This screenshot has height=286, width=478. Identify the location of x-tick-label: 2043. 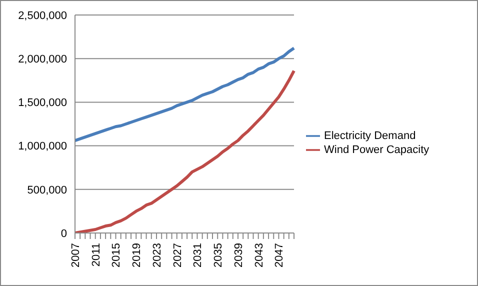
(259, 255).